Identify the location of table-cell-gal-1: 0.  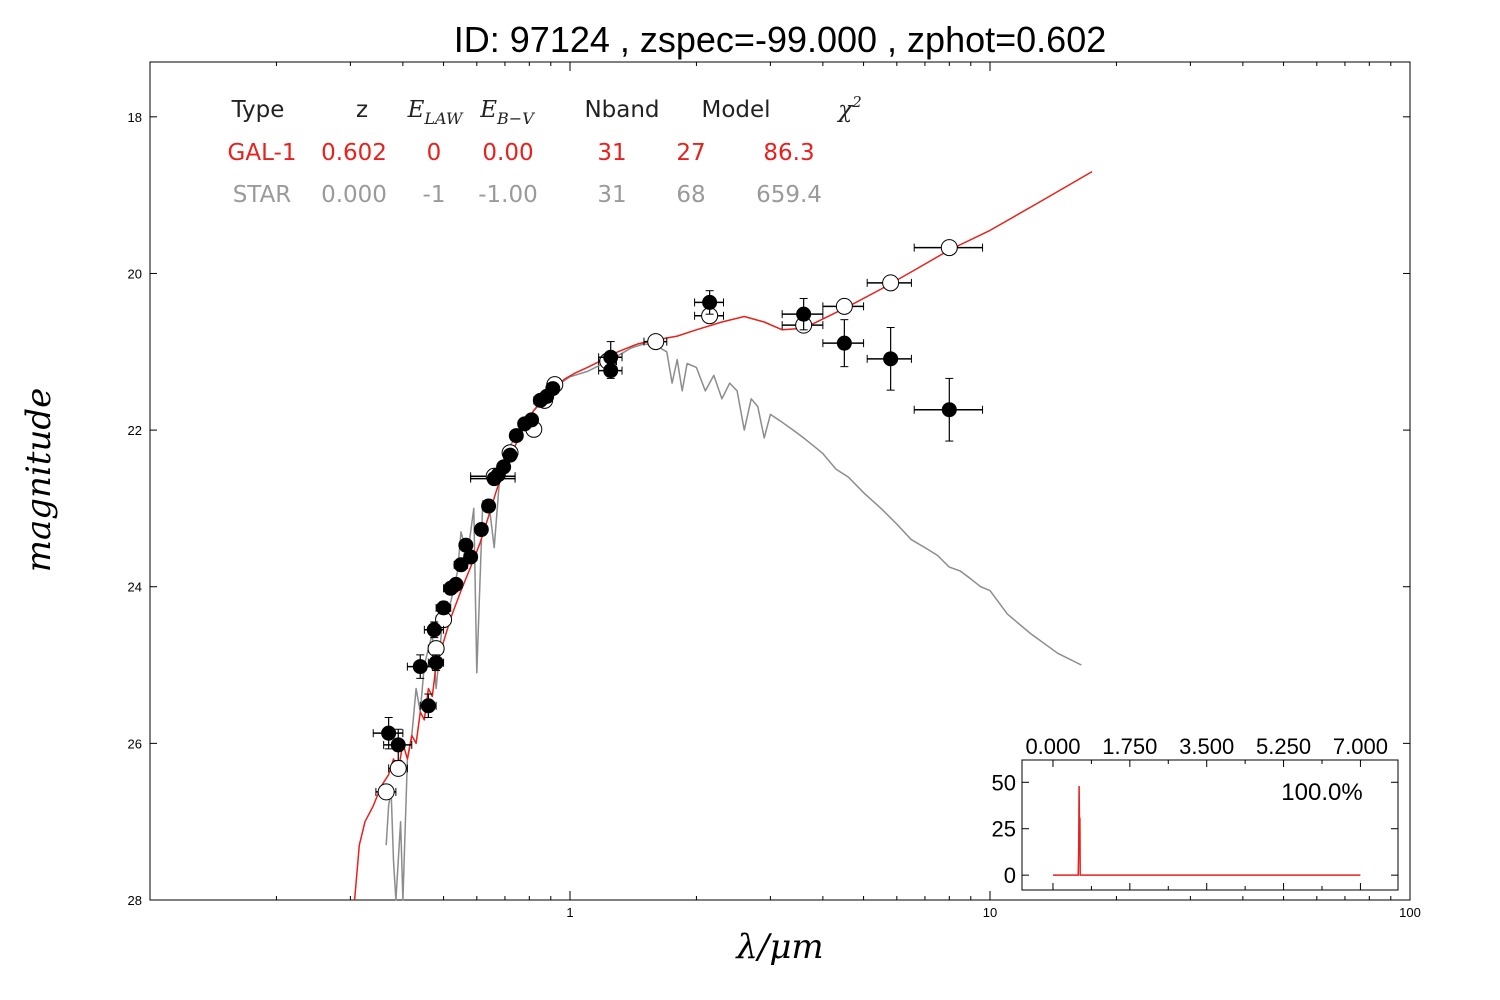
(434, 153).